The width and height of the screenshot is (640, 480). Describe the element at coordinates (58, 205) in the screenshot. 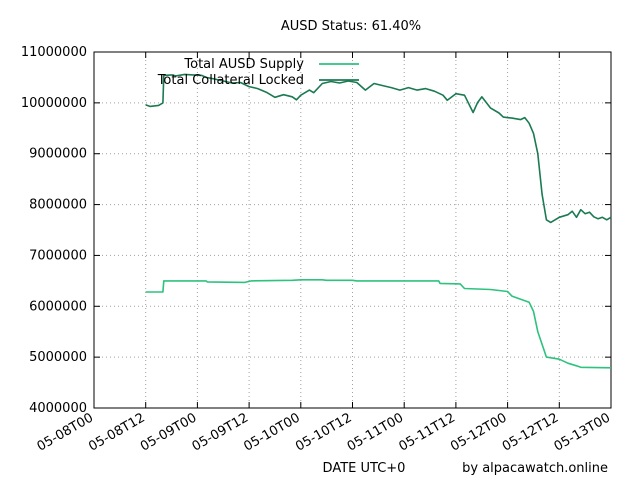

I see `y-tick-label: 8000000` at that location.